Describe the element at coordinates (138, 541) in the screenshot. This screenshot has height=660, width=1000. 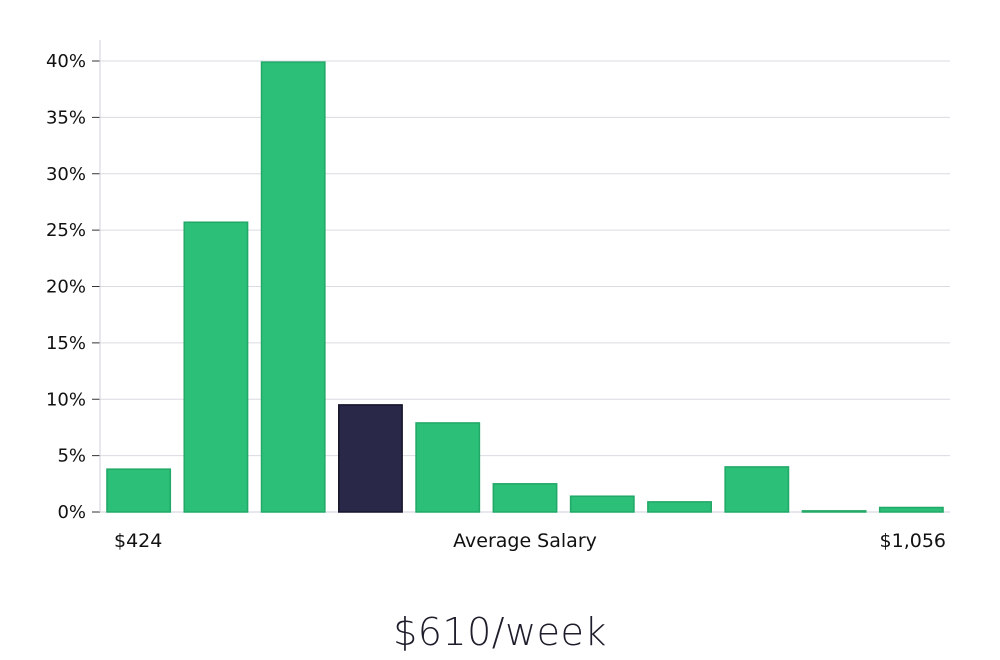
I see `x-axis-min-label: $424` at that location.